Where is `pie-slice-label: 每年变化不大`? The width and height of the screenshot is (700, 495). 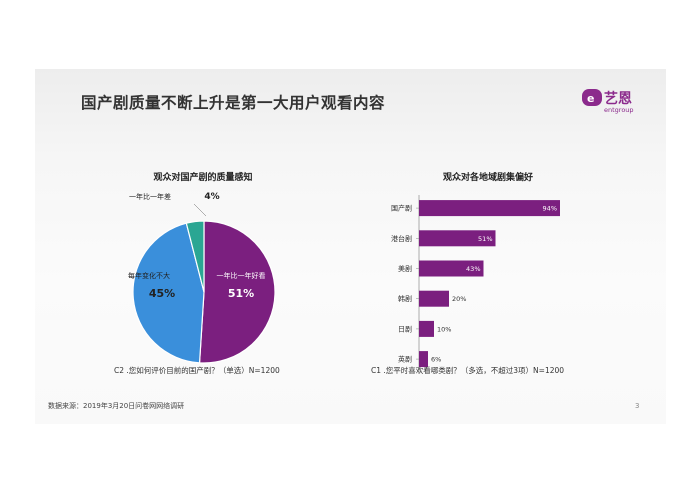
pie-slice-label: 每年变化不大 is located at coordinates (149, 275).